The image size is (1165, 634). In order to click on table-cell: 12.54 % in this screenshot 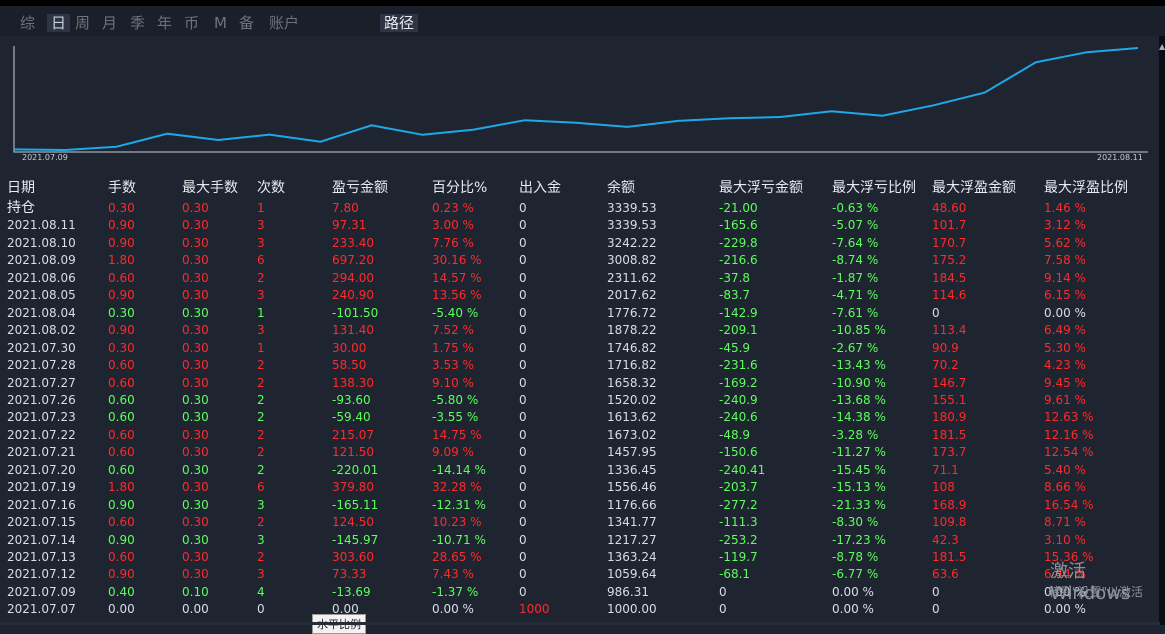, I will do `click(1069, 452)`.